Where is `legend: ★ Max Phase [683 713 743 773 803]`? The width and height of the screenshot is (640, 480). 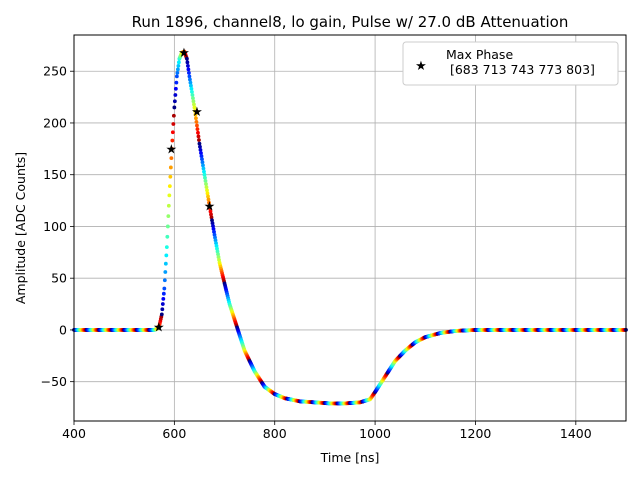
legend: ★ Max Phase [683 713 743 773 803] is located at coordinates (510, 63).